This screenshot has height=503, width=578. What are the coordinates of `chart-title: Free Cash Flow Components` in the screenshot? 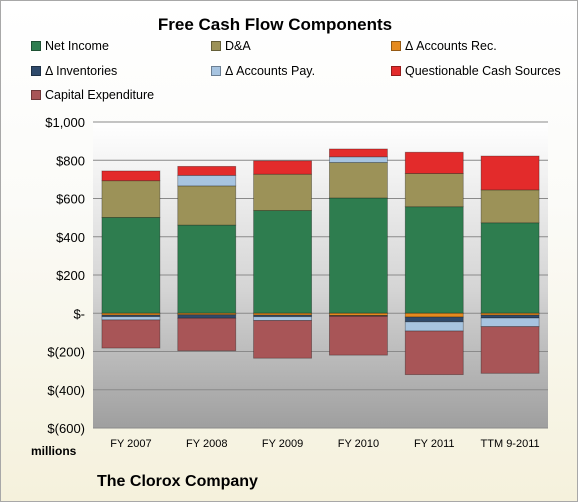 It's located at (275, 24).